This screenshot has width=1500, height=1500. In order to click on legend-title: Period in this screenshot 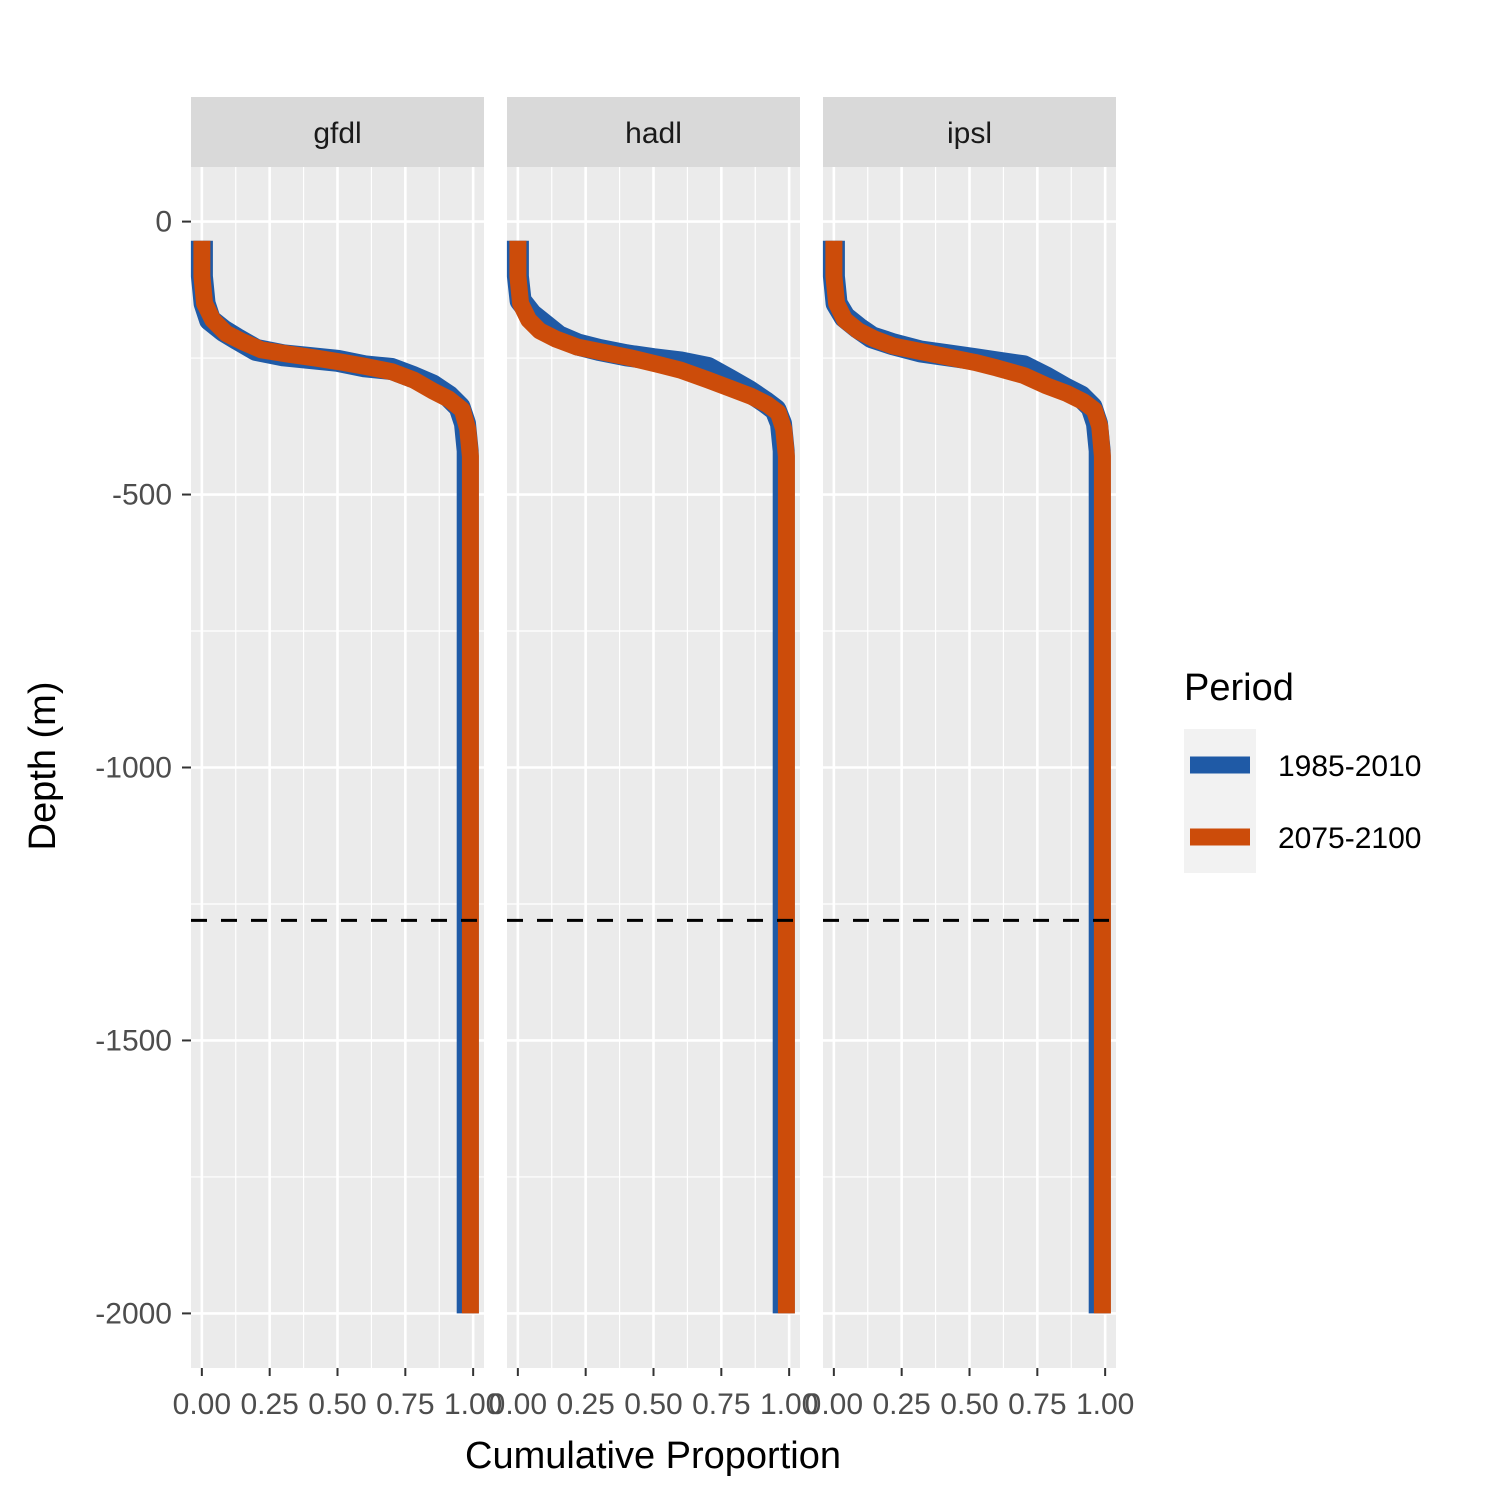, I will do `click(1239, 688)`.